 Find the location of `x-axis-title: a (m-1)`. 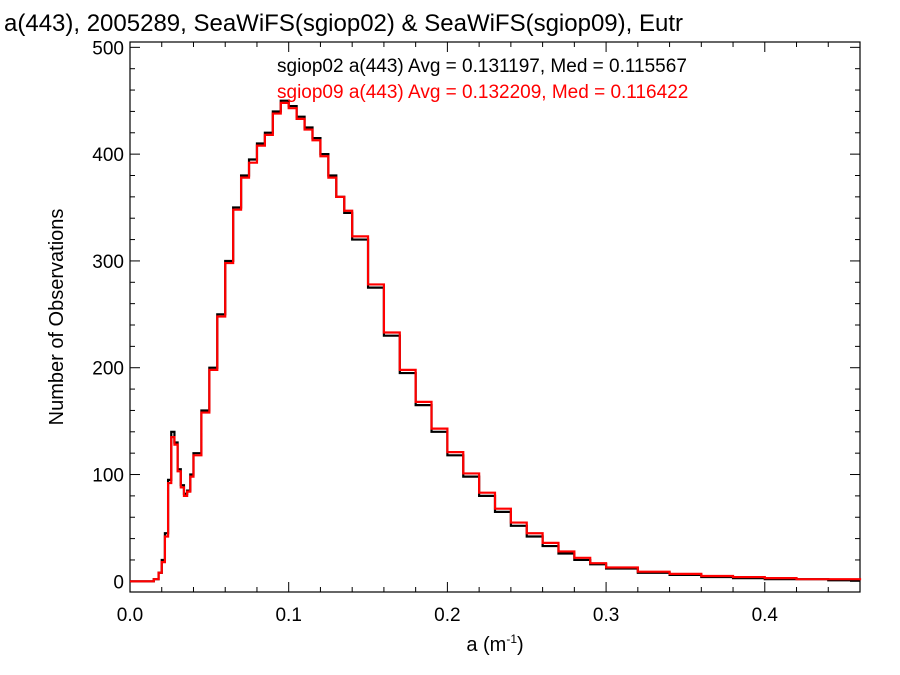

x-axis-title: a (m-1) is located at coordinates (494, 644).